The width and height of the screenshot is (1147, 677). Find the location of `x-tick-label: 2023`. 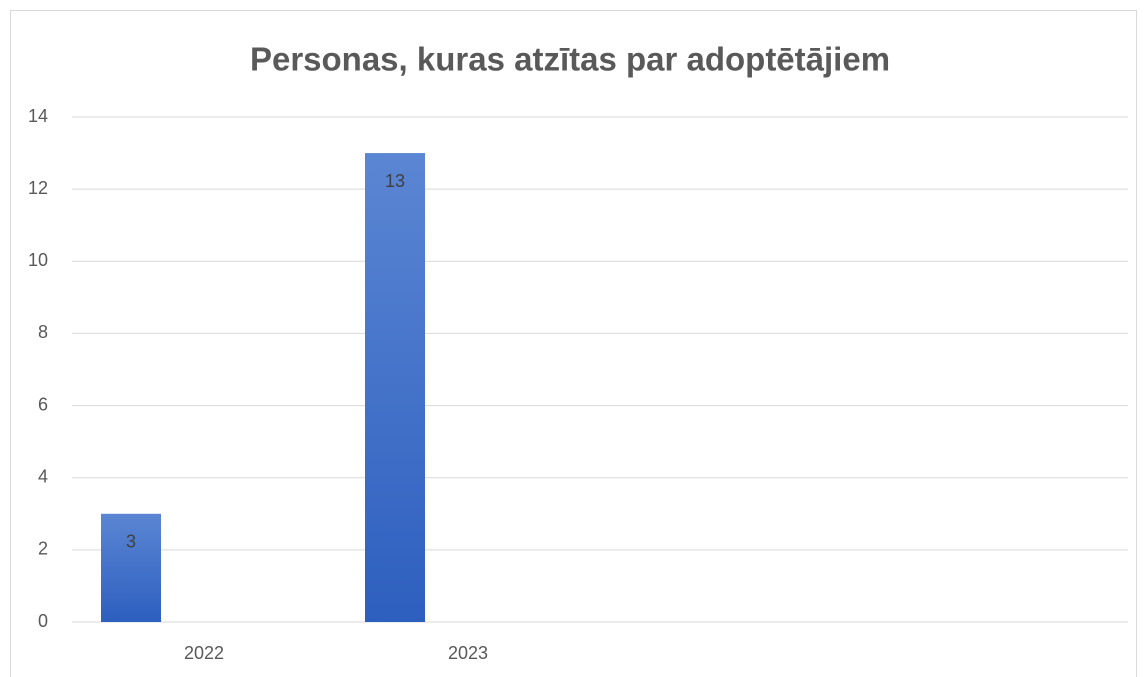

x-tick-label: 2023 is located at coordinates (468, 653).